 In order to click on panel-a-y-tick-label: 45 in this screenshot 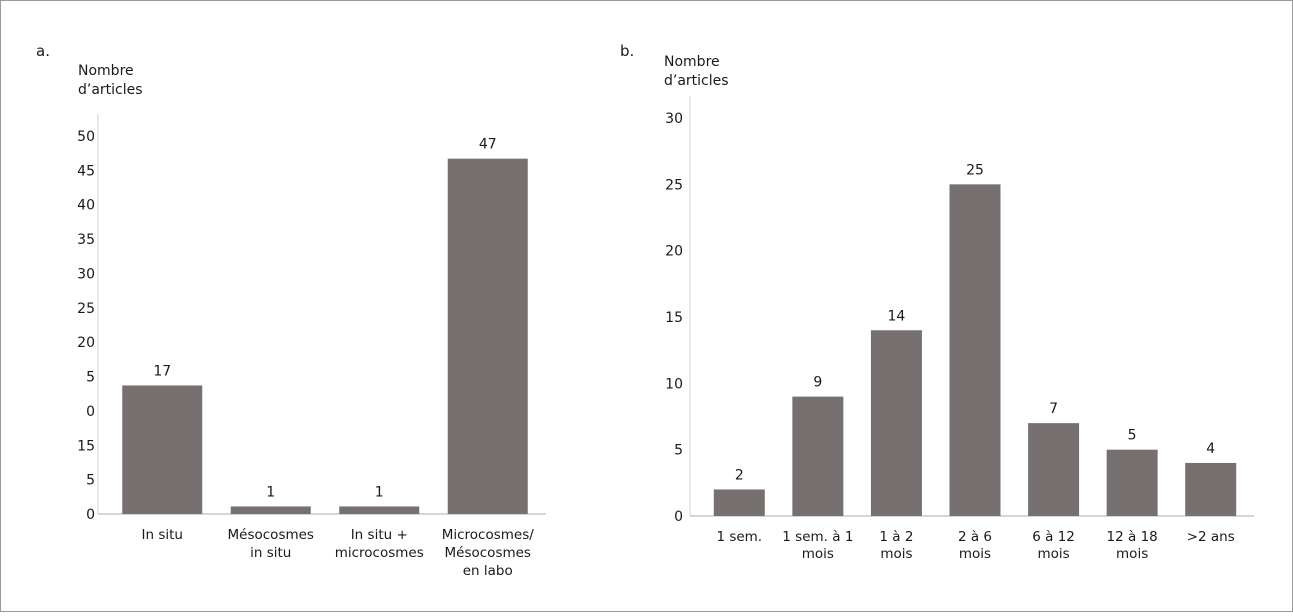, I will do `click(86, 171)`.